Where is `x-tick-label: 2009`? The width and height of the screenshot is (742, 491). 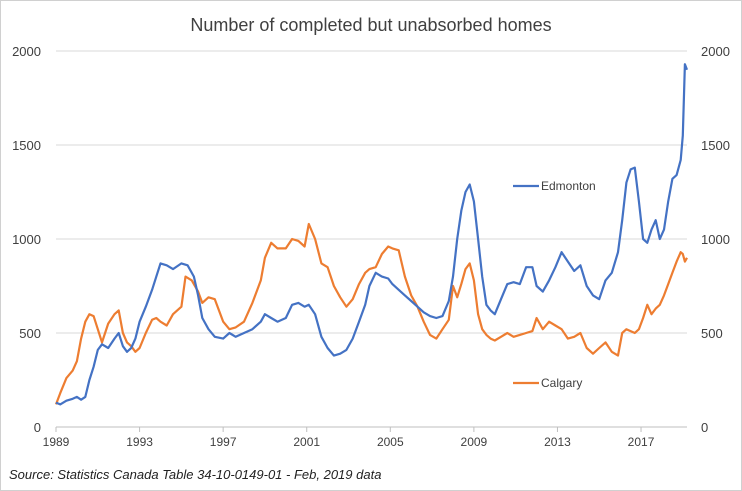
x-tick-label: 2009 is located at coordinates (474, 442).